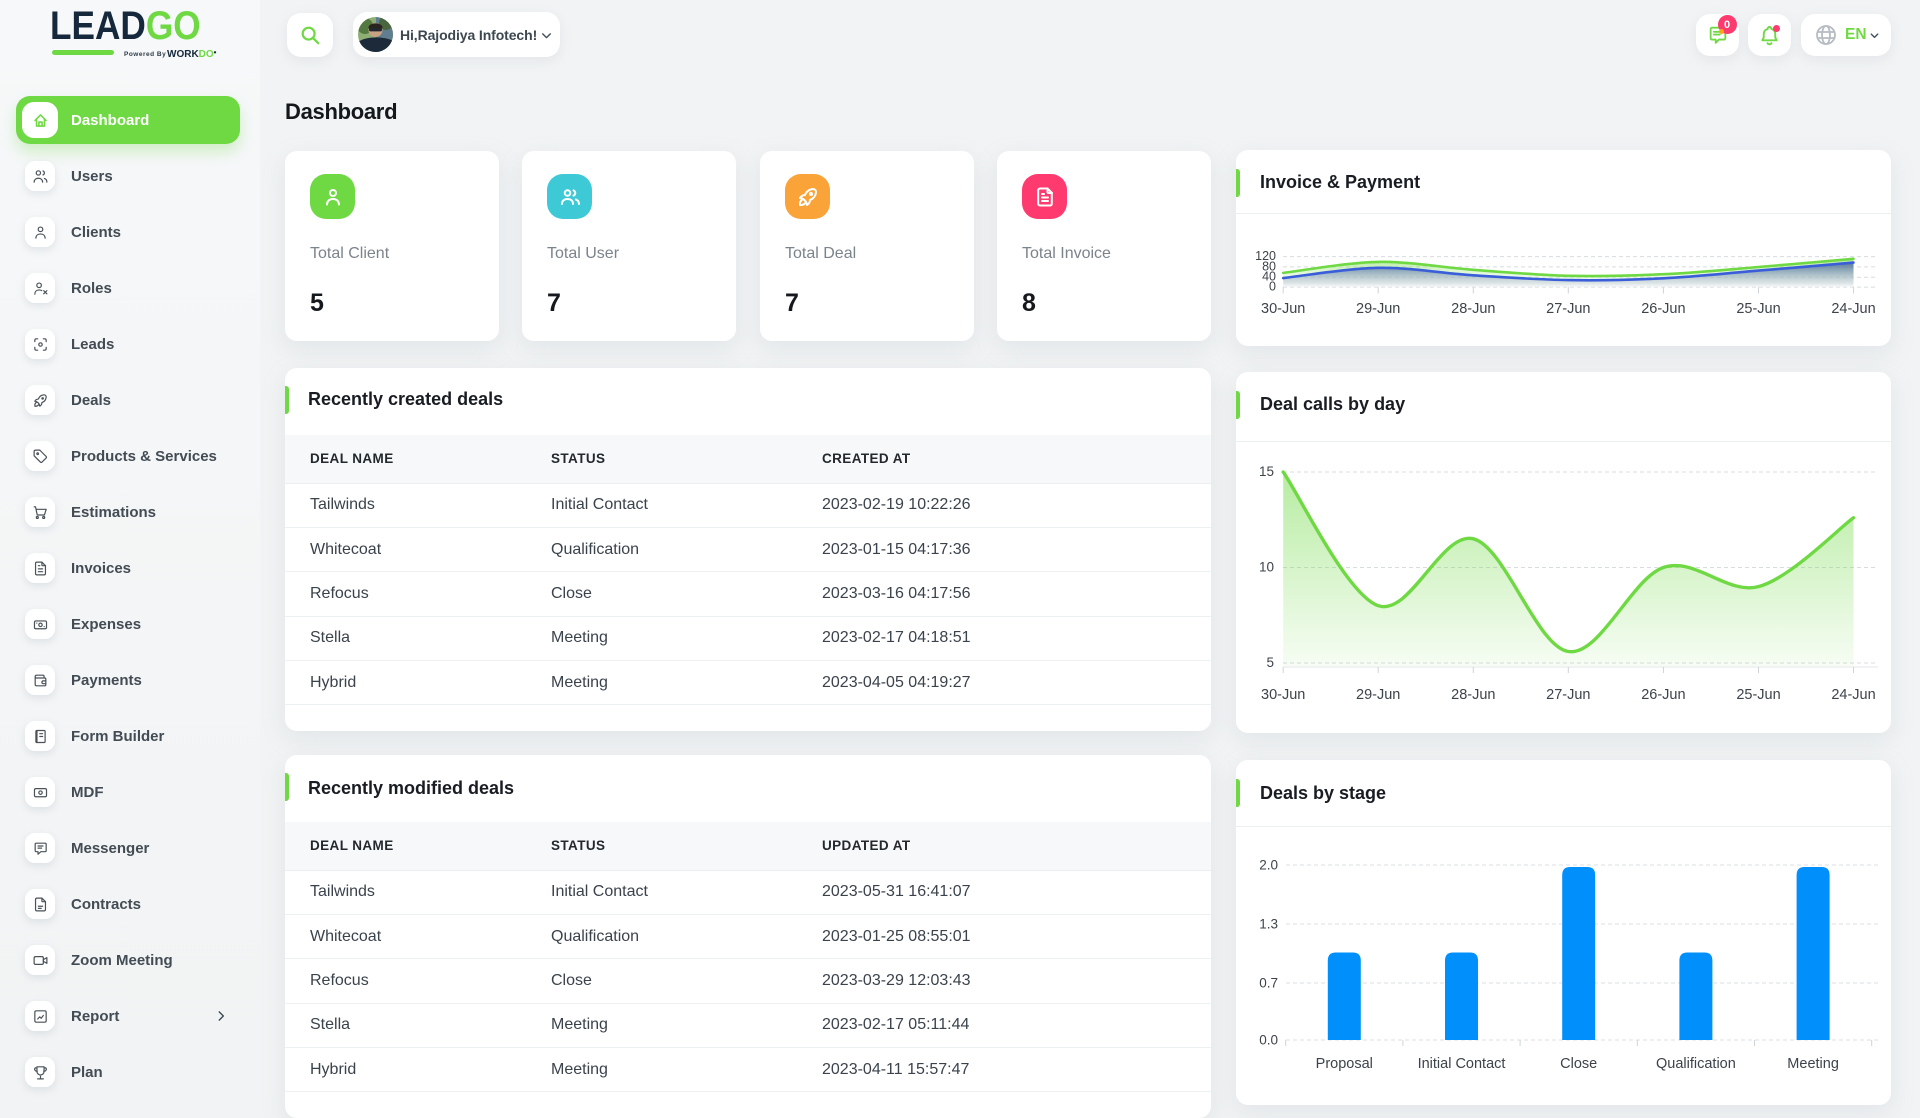 Image resolution: width=1920 pixels, height=1118 pixels. What do you see at coordinates (1266, 567) in the screenshot?
I see `svg-text: 10` at bounding box center [1266, 567].